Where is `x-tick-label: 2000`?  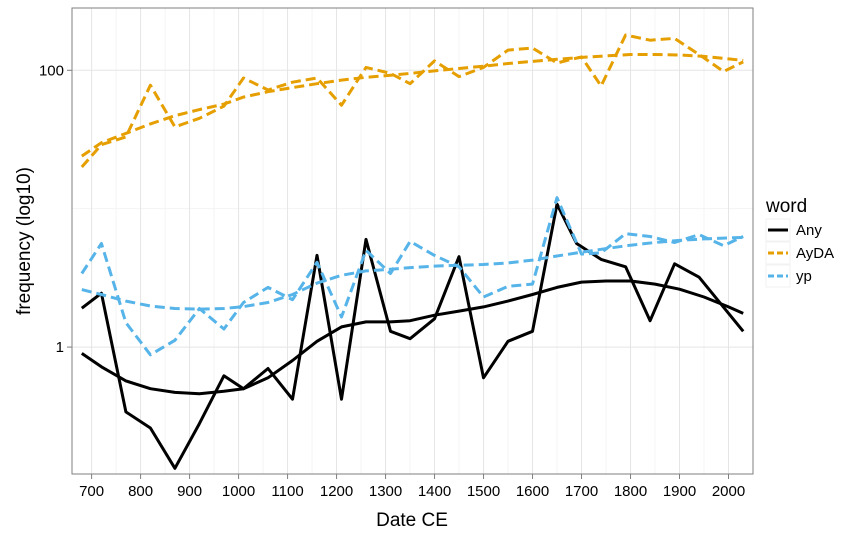
x-tick-label: 2000 is located at coordinates (728, 491).